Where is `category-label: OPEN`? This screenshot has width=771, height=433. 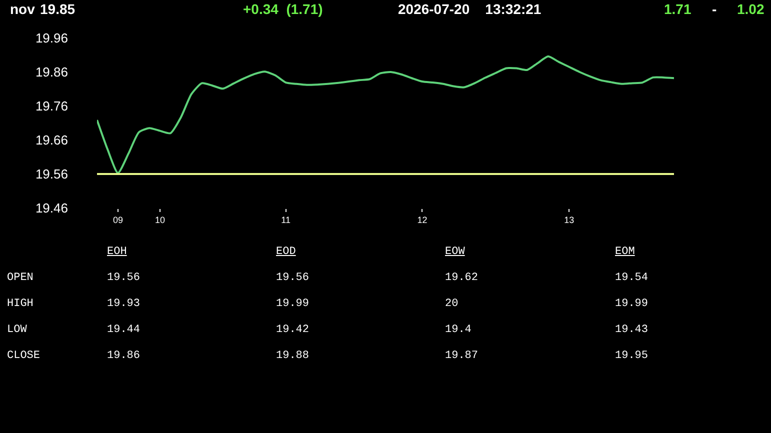
category-label: OPEN is located at coordinates (20, 278).